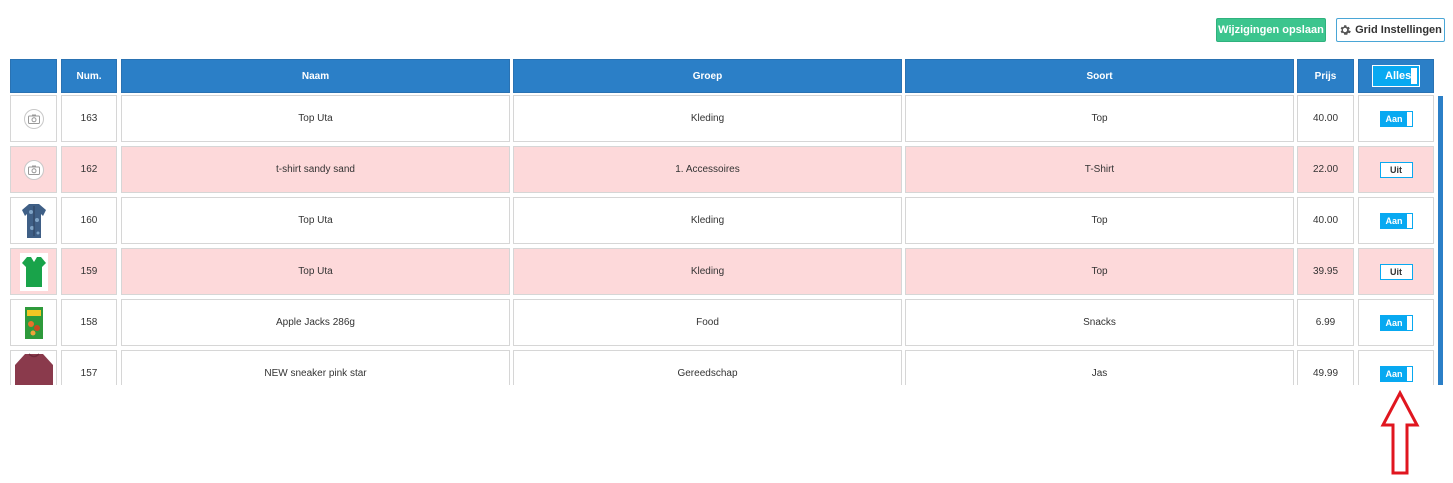 This screenshot has width=1453, height=483. Describe the element at coordinates (1099, 169) in the screenshot. I see `cell-soort: T-Shirt` at that location.